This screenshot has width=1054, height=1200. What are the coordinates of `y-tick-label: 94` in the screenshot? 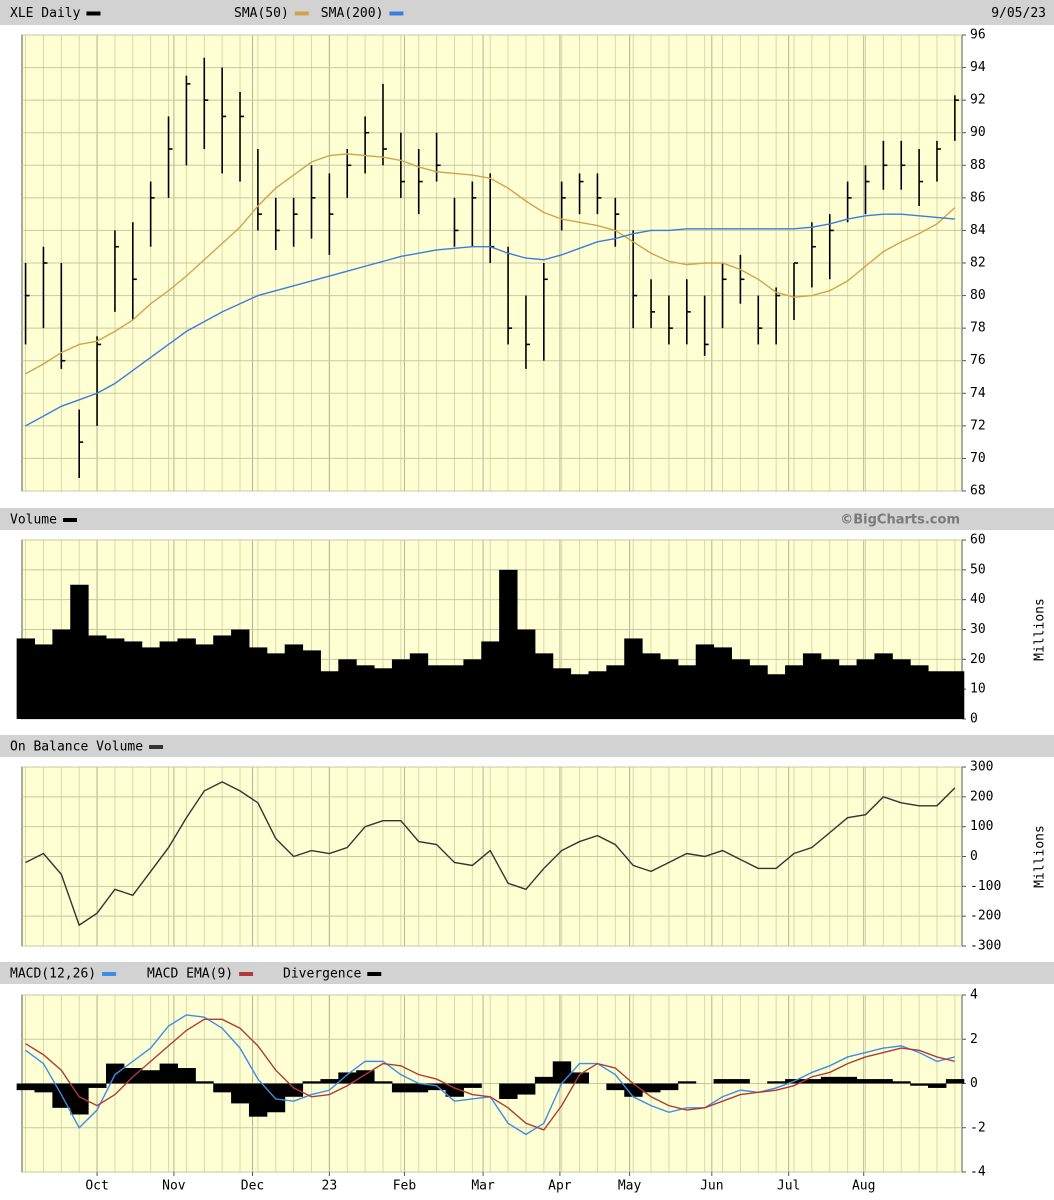 It's located at (978, 67).